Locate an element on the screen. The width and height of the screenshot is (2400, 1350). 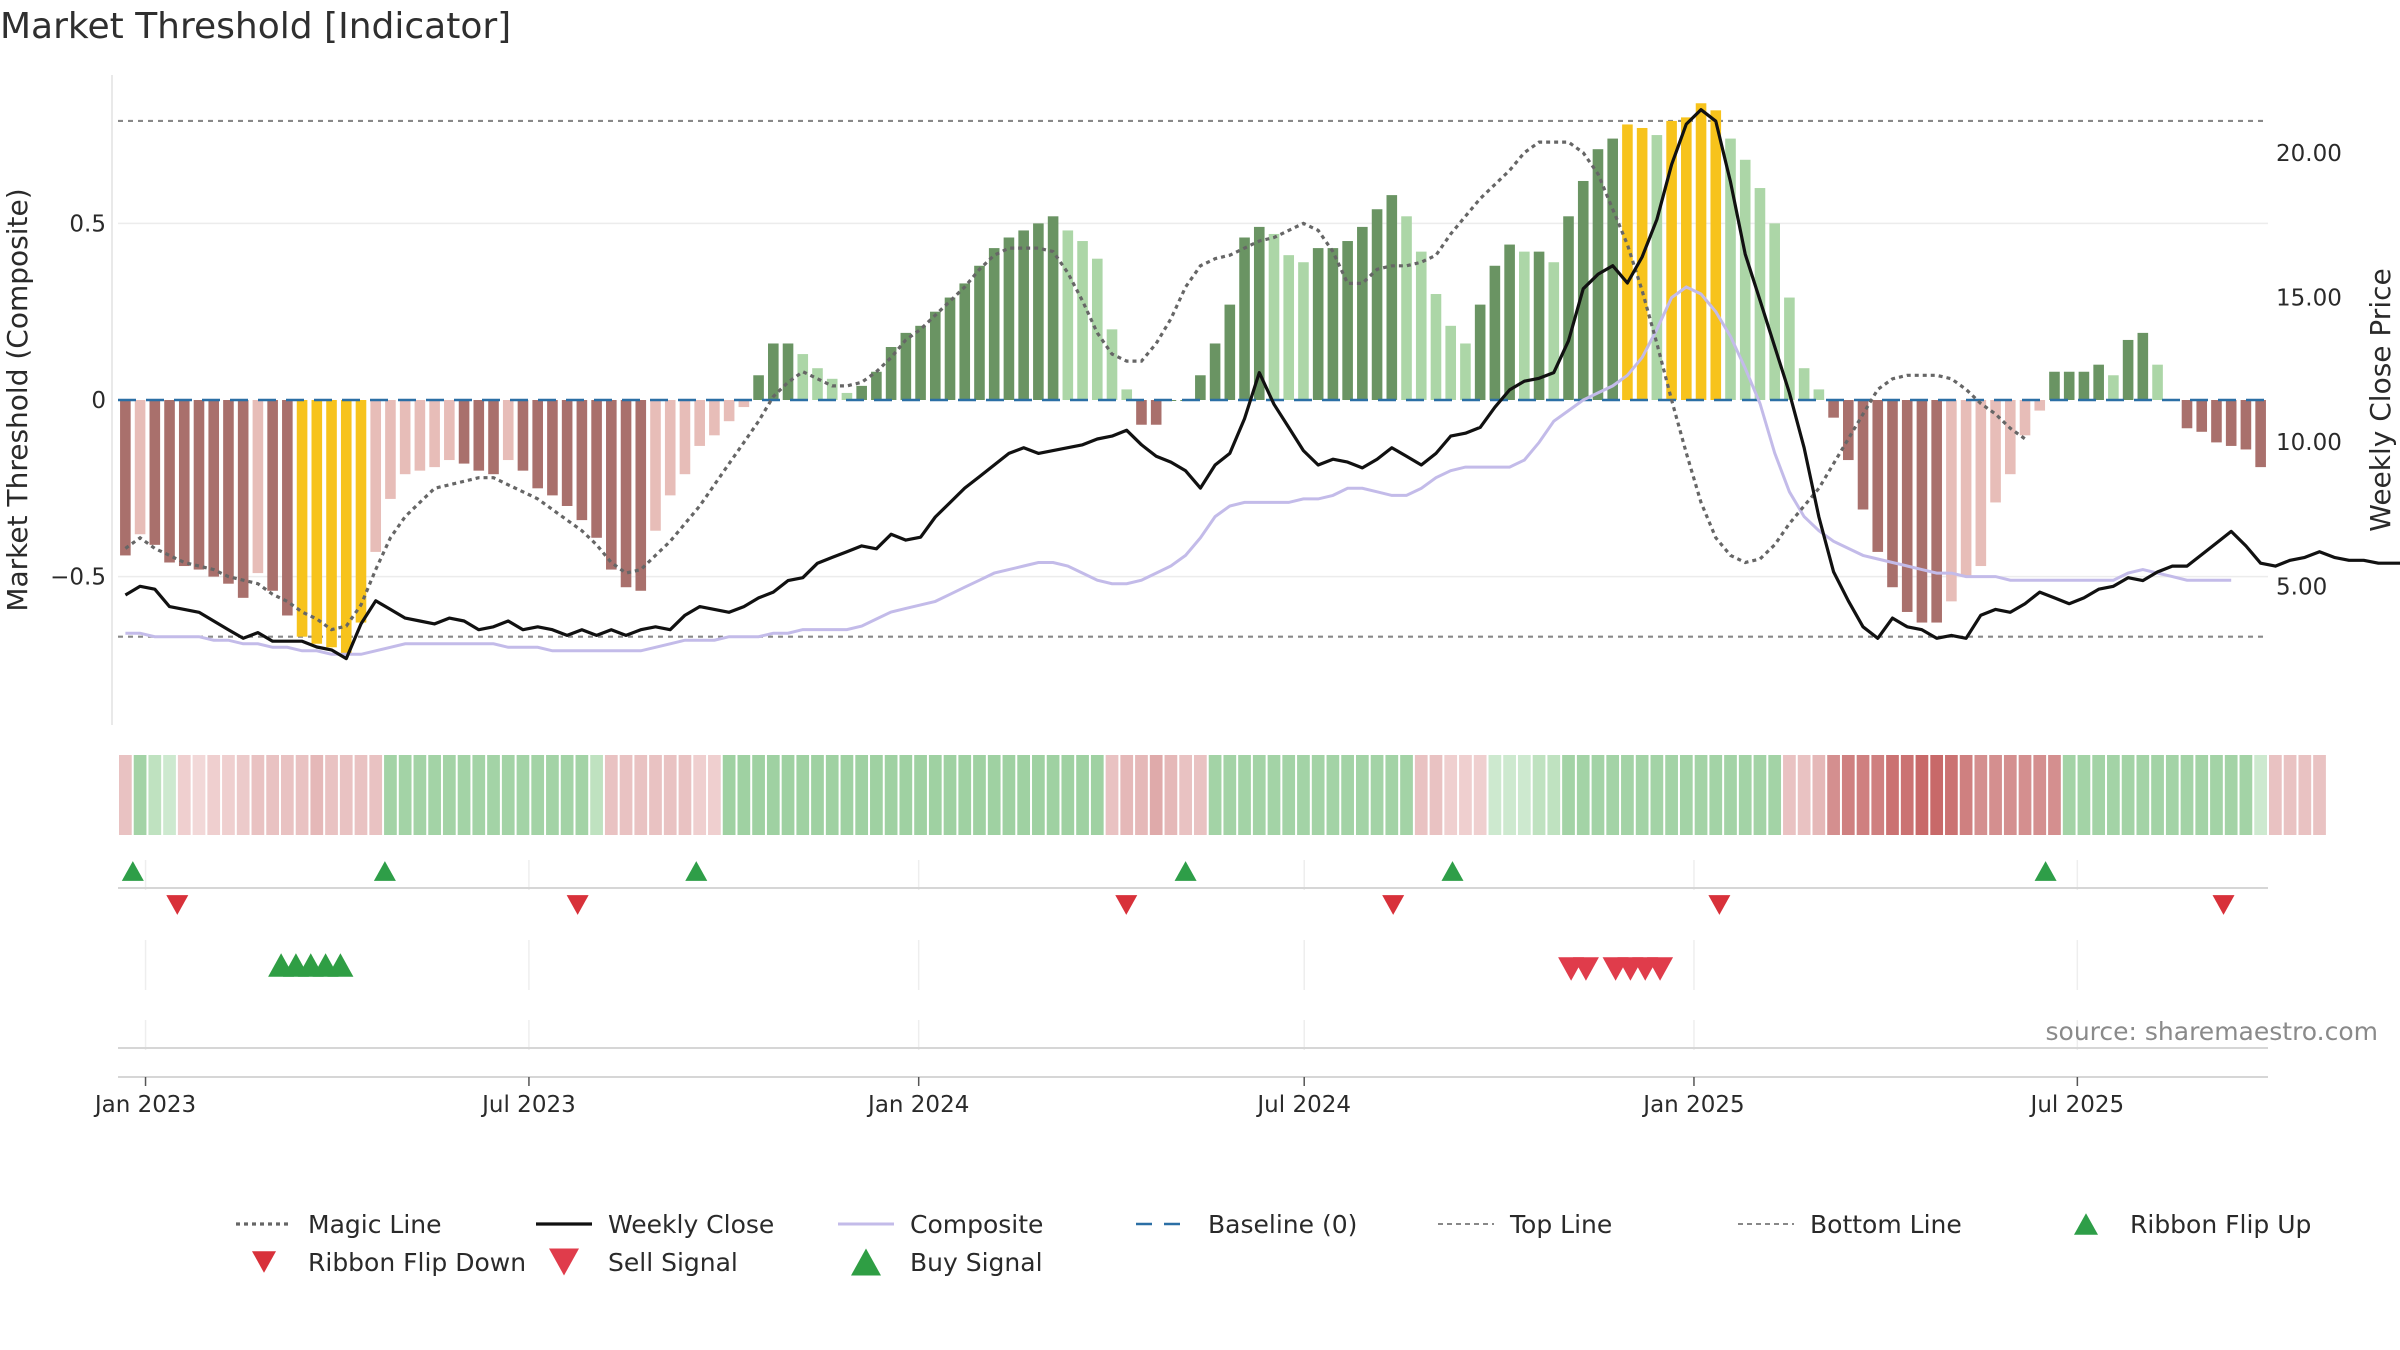
sell-signal-marker is located at coordinates (1660, 969).